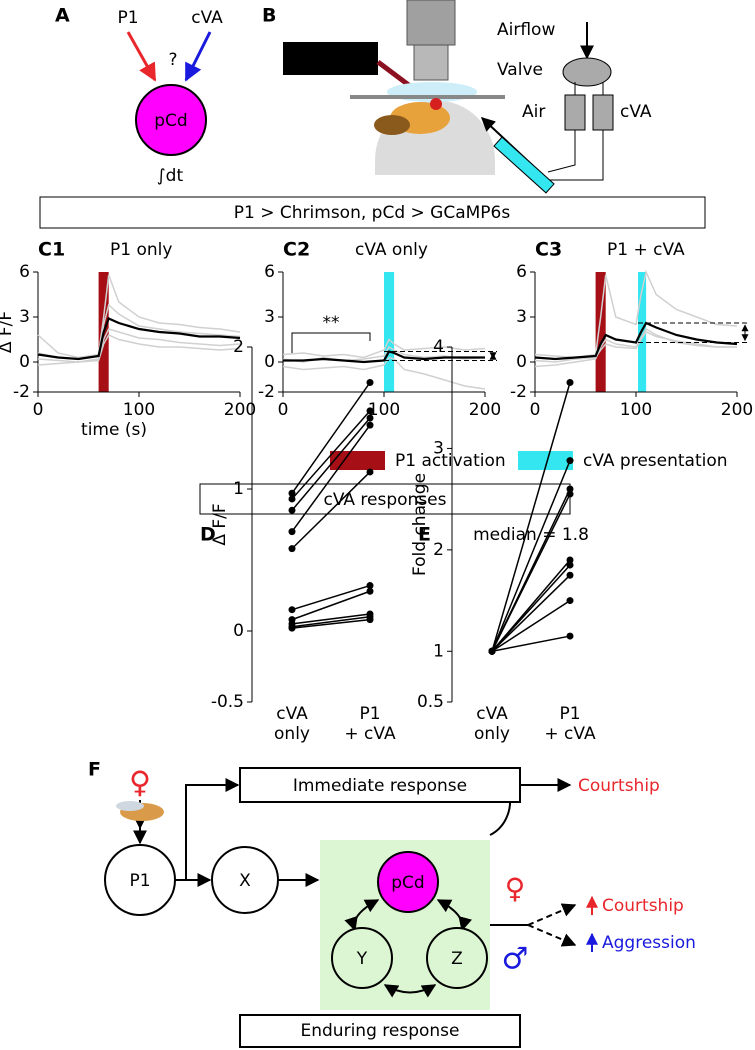 The width and height of the screenshot is (755, 1050). What do you see at coordinates (296, 250) in the screenshot?
I see `panel-label: C2` at bounding box center [296, 250].